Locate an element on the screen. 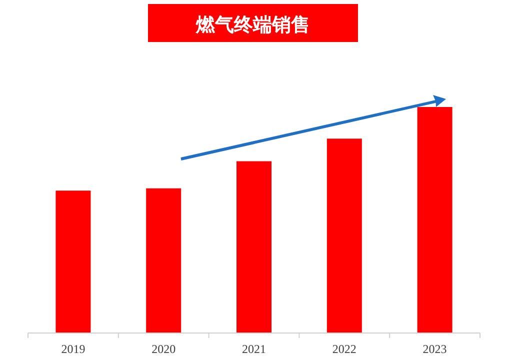 This screenshot has height=357, width=506. x-tick-label: 2023 is located at coordinates (434, 349).